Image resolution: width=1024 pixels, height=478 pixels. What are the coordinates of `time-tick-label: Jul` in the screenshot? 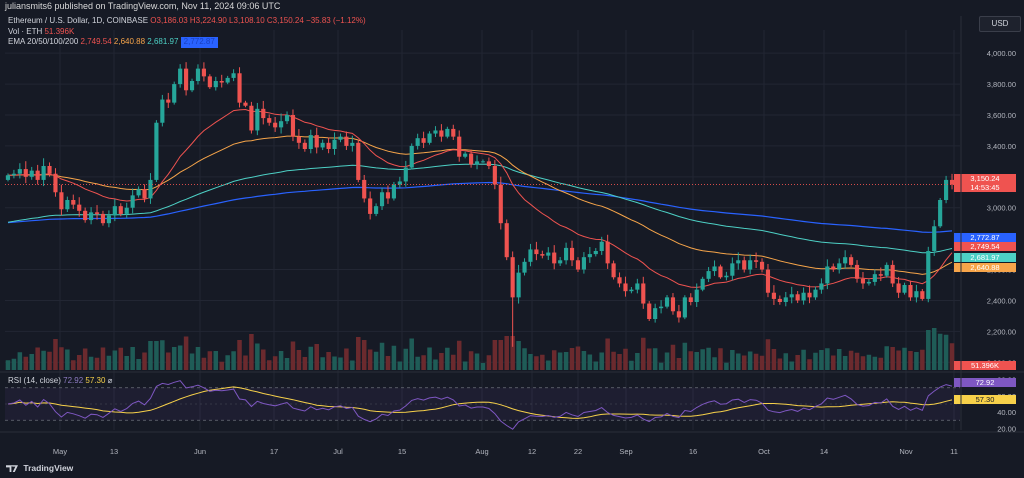 It's located at (338, 451).